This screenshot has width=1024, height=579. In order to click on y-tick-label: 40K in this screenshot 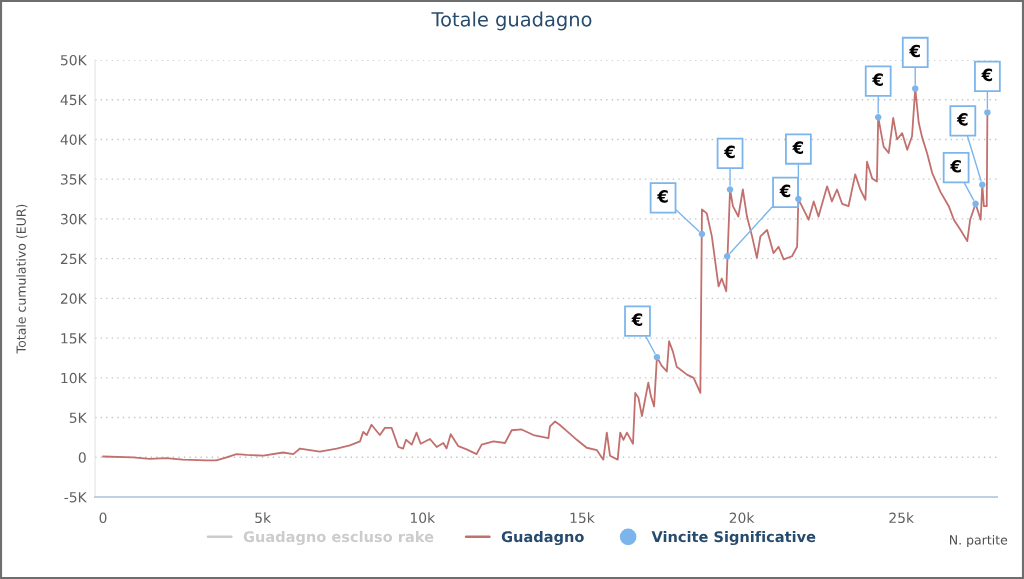, I will do `click(73, 139)`.